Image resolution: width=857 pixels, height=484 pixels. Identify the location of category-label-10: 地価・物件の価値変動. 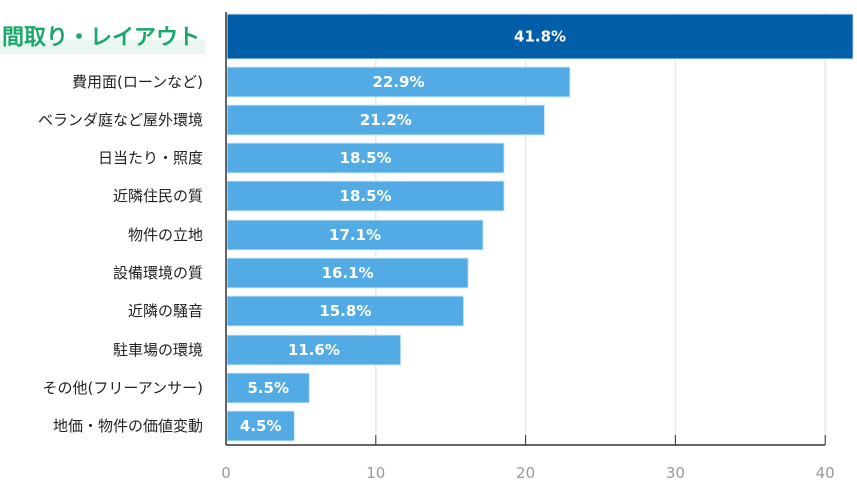
(128, 426).